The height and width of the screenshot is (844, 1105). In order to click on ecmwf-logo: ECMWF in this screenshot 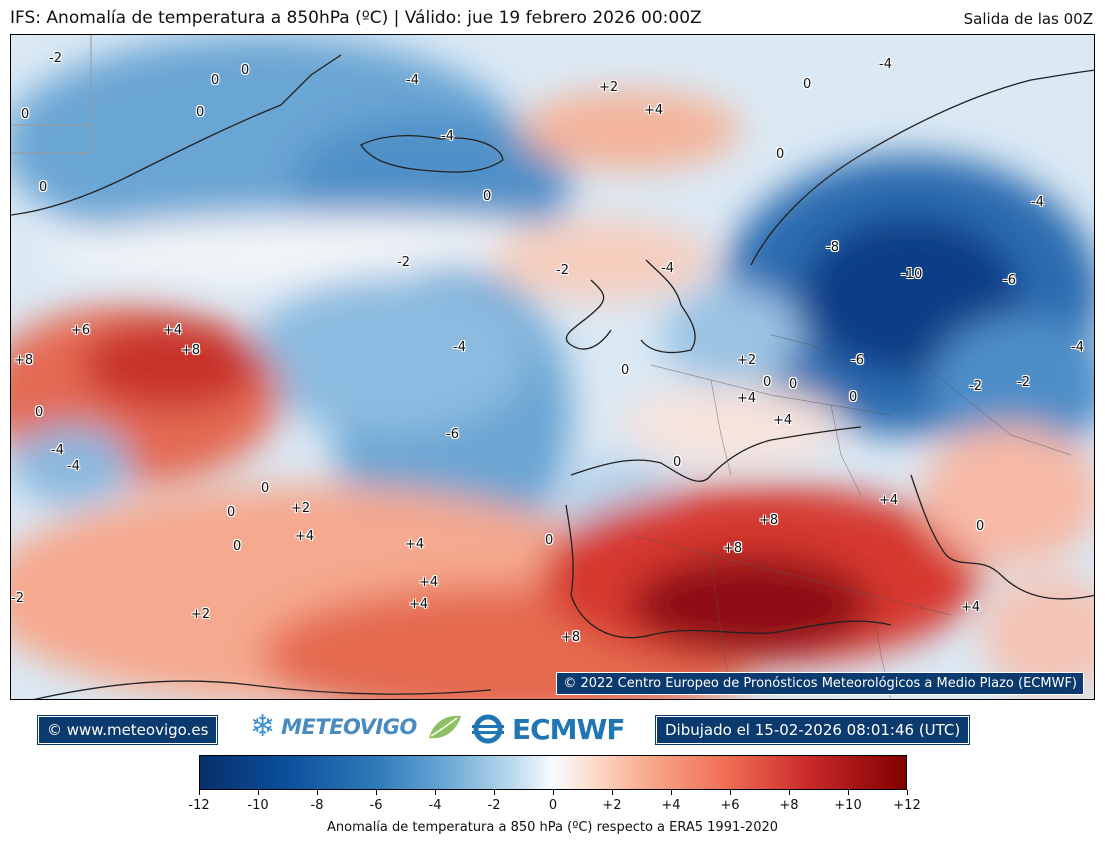, I will do `click(547, 729)`.